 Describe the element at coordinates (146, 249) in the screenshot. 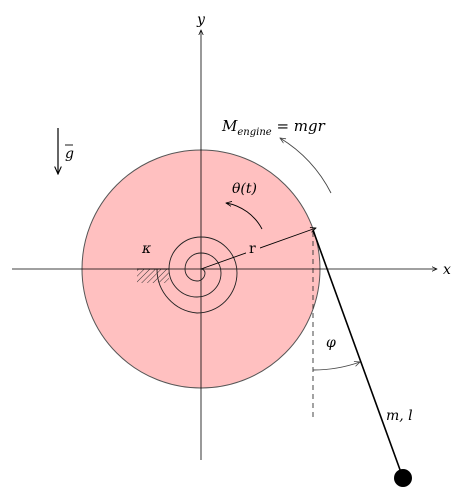

I see `kappa-label: κ` at that location.